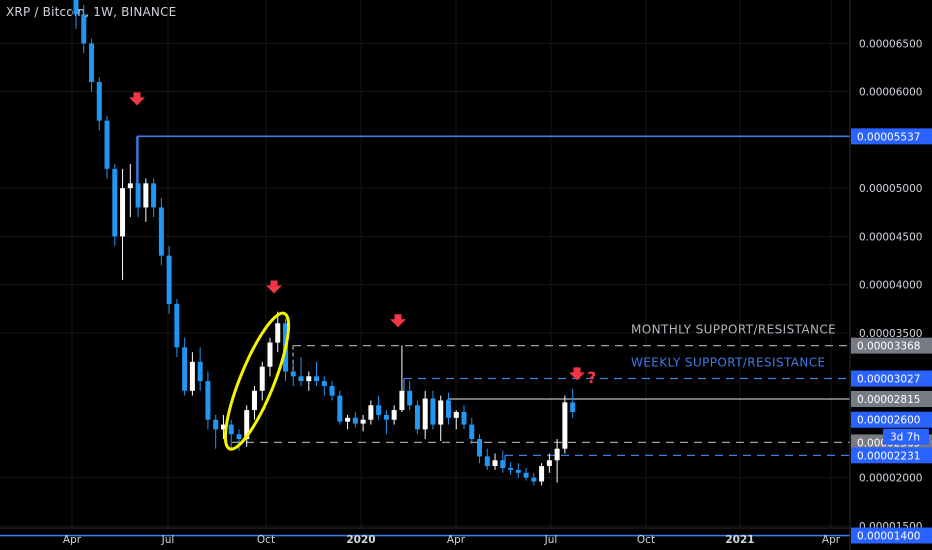 The image size is (932, 550). What do you see at coordinates (888, 380) in the screenshot?
I see `price-badge-label: 0.00003027` at bounding box center [888, 380].